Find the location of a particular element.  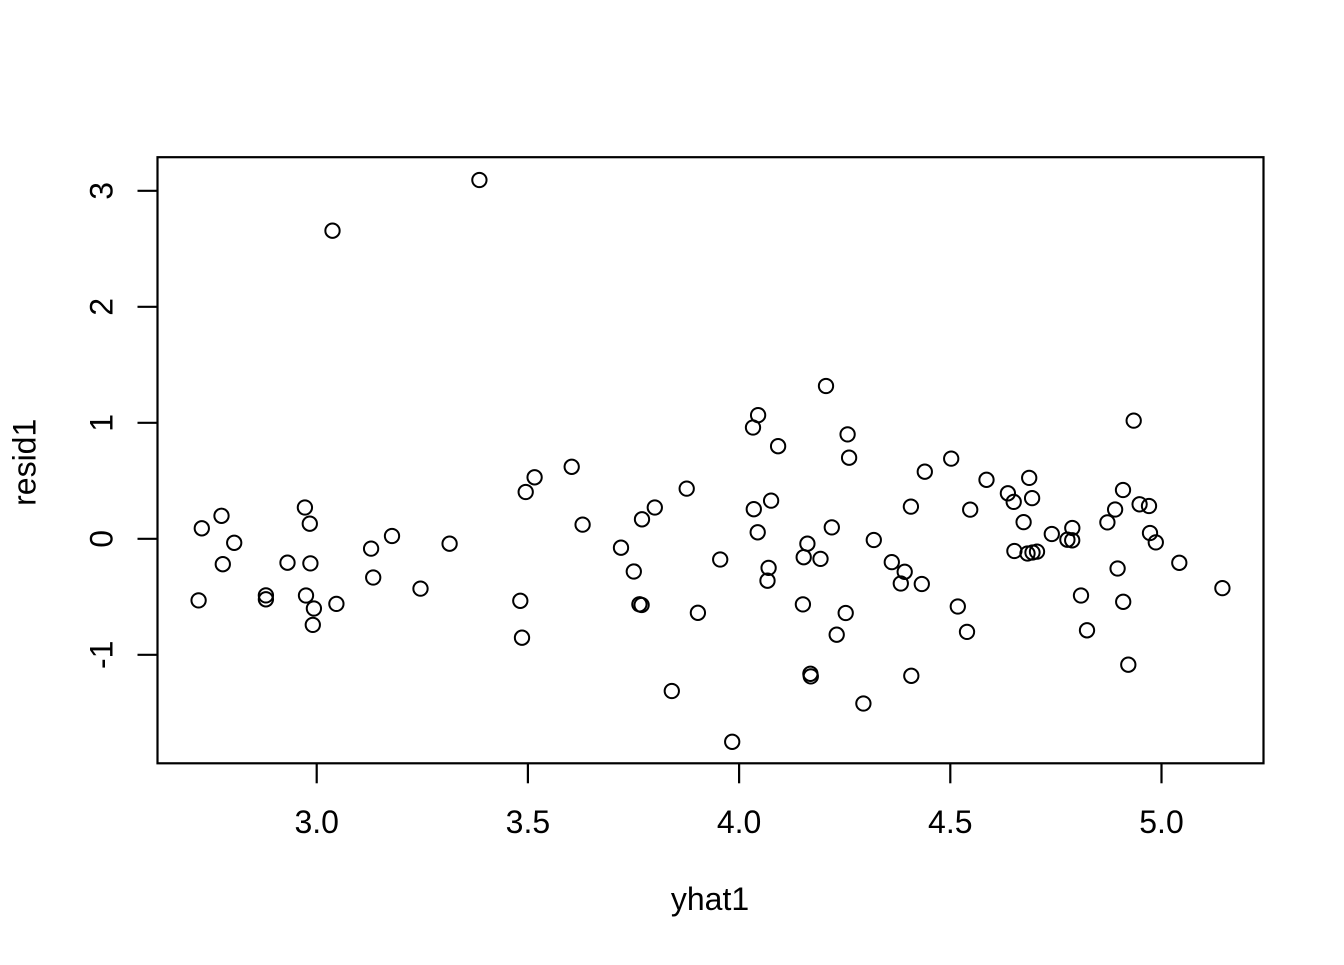

svg-text: yhat1 is located at coordinates (710, 899).